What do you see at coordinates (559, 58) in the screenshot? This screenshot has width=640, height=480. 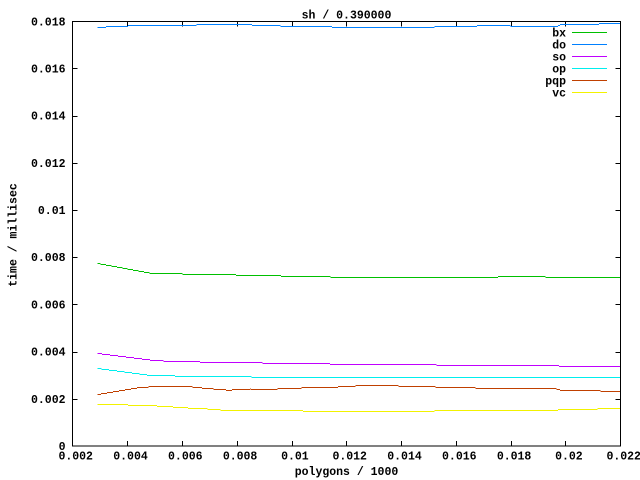 I see `svg-text: so` at bounding box center [559, 58].